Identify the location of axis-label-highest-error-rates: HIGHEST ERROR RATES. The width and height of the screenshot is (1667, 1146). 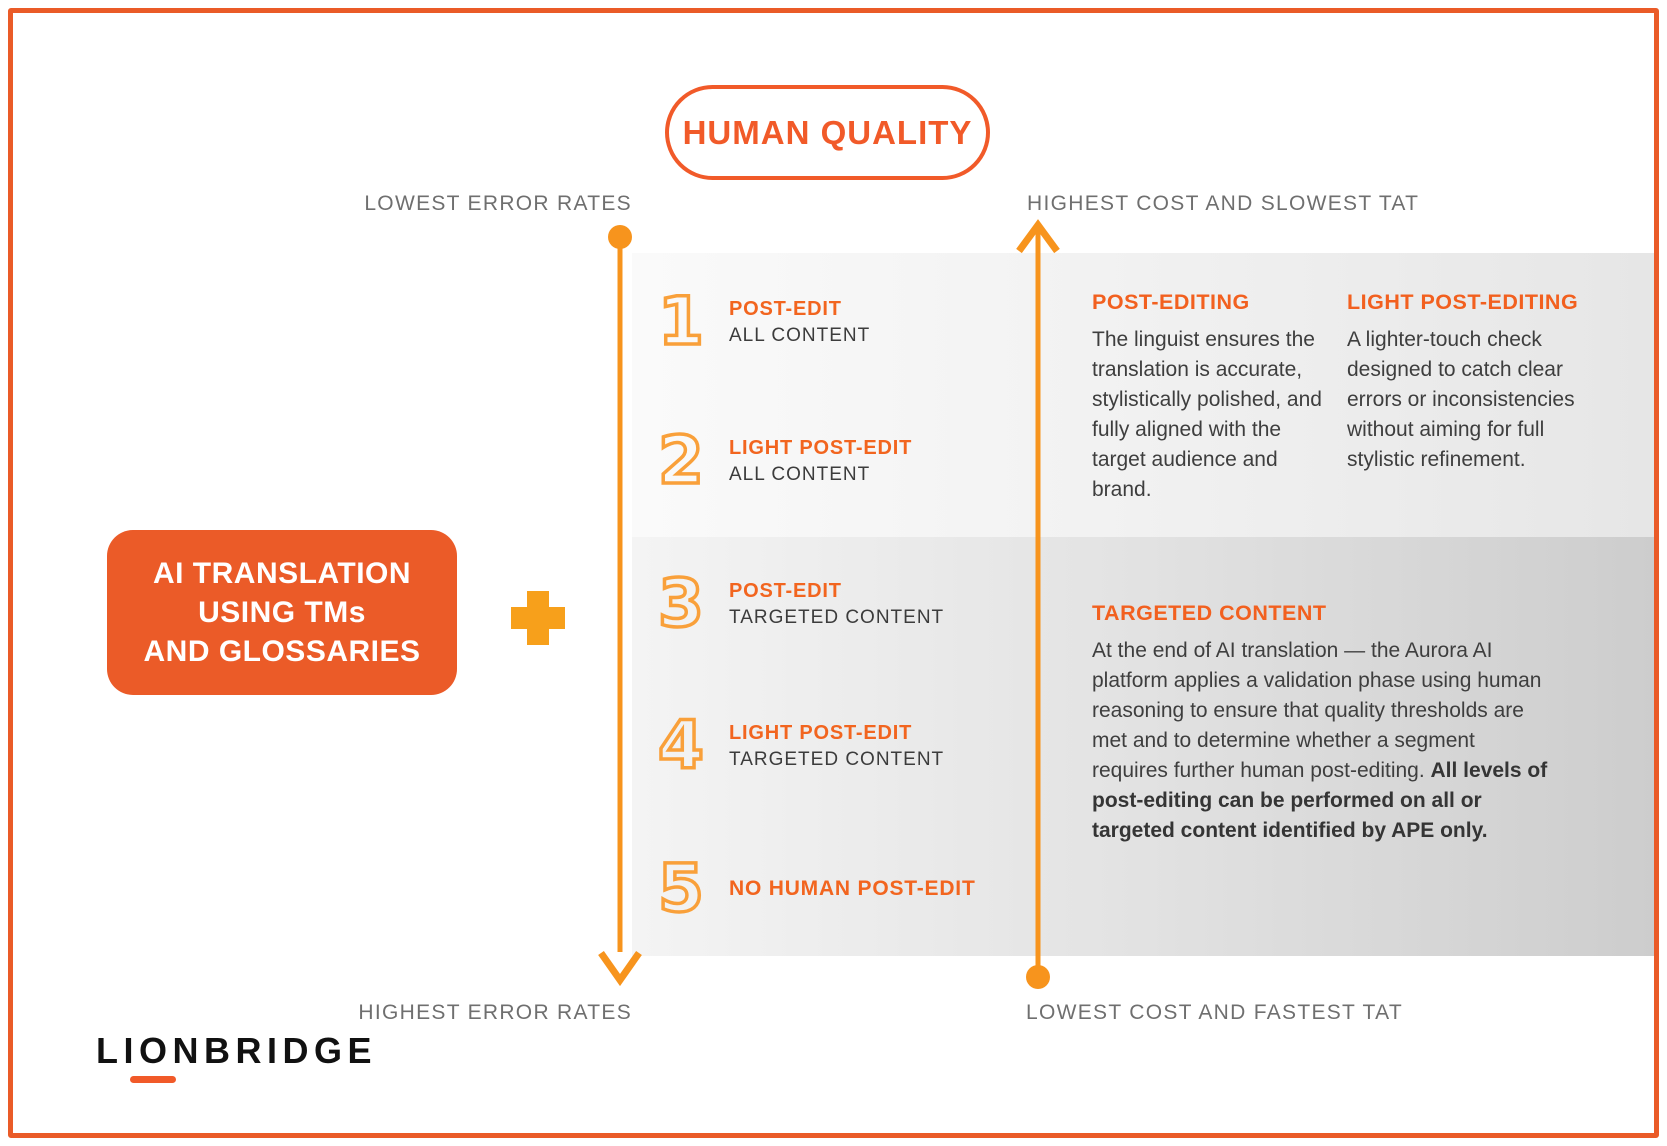
(495, 1012).